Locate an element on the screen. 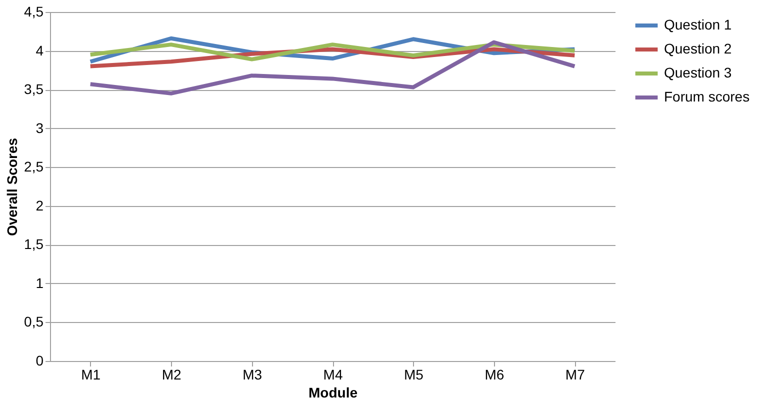 The image size is (761, 410). x-tick-label: M1 is located at coordinates (91, 374).